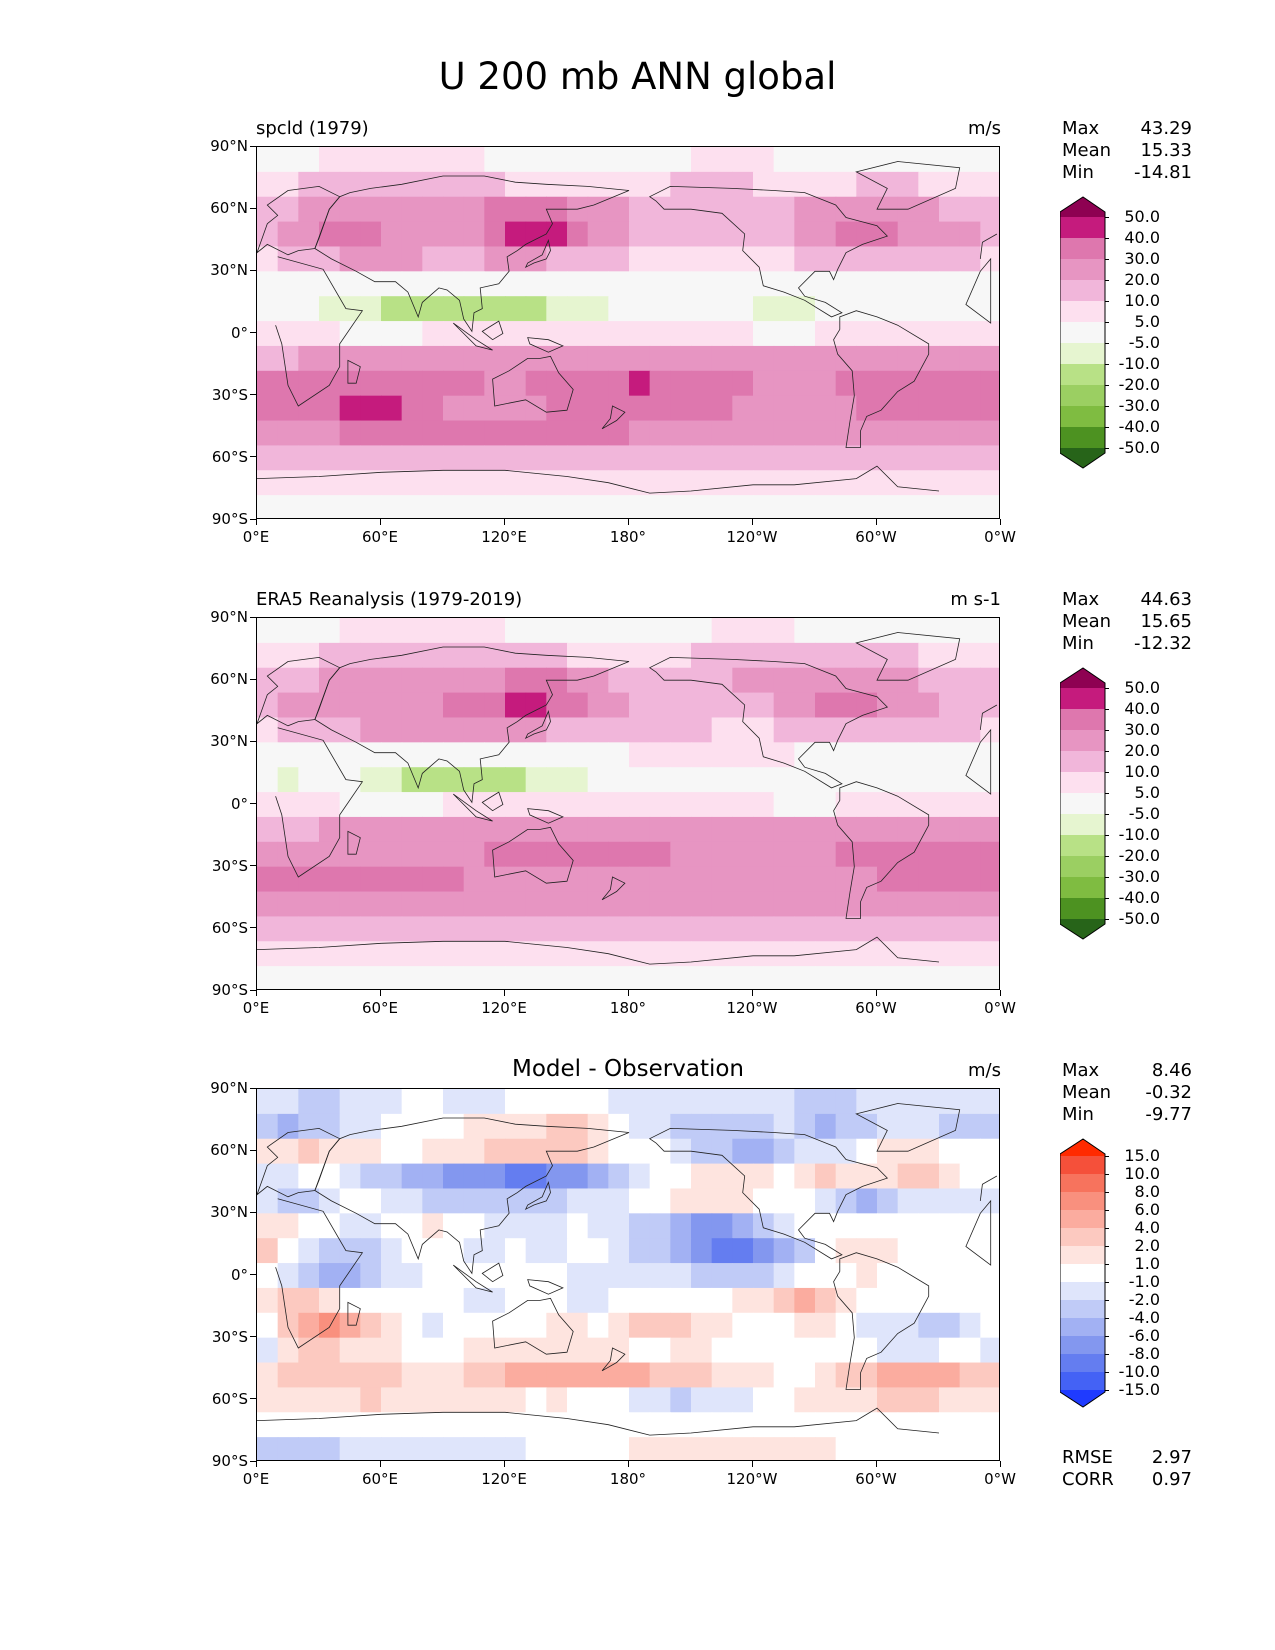 This screenshot has height=1650, width=1275. What do you see at coordinates (1000, 537) in the screenshot?
I see `lon-tick-label: 0°W` at bounding box center [1000, 537].